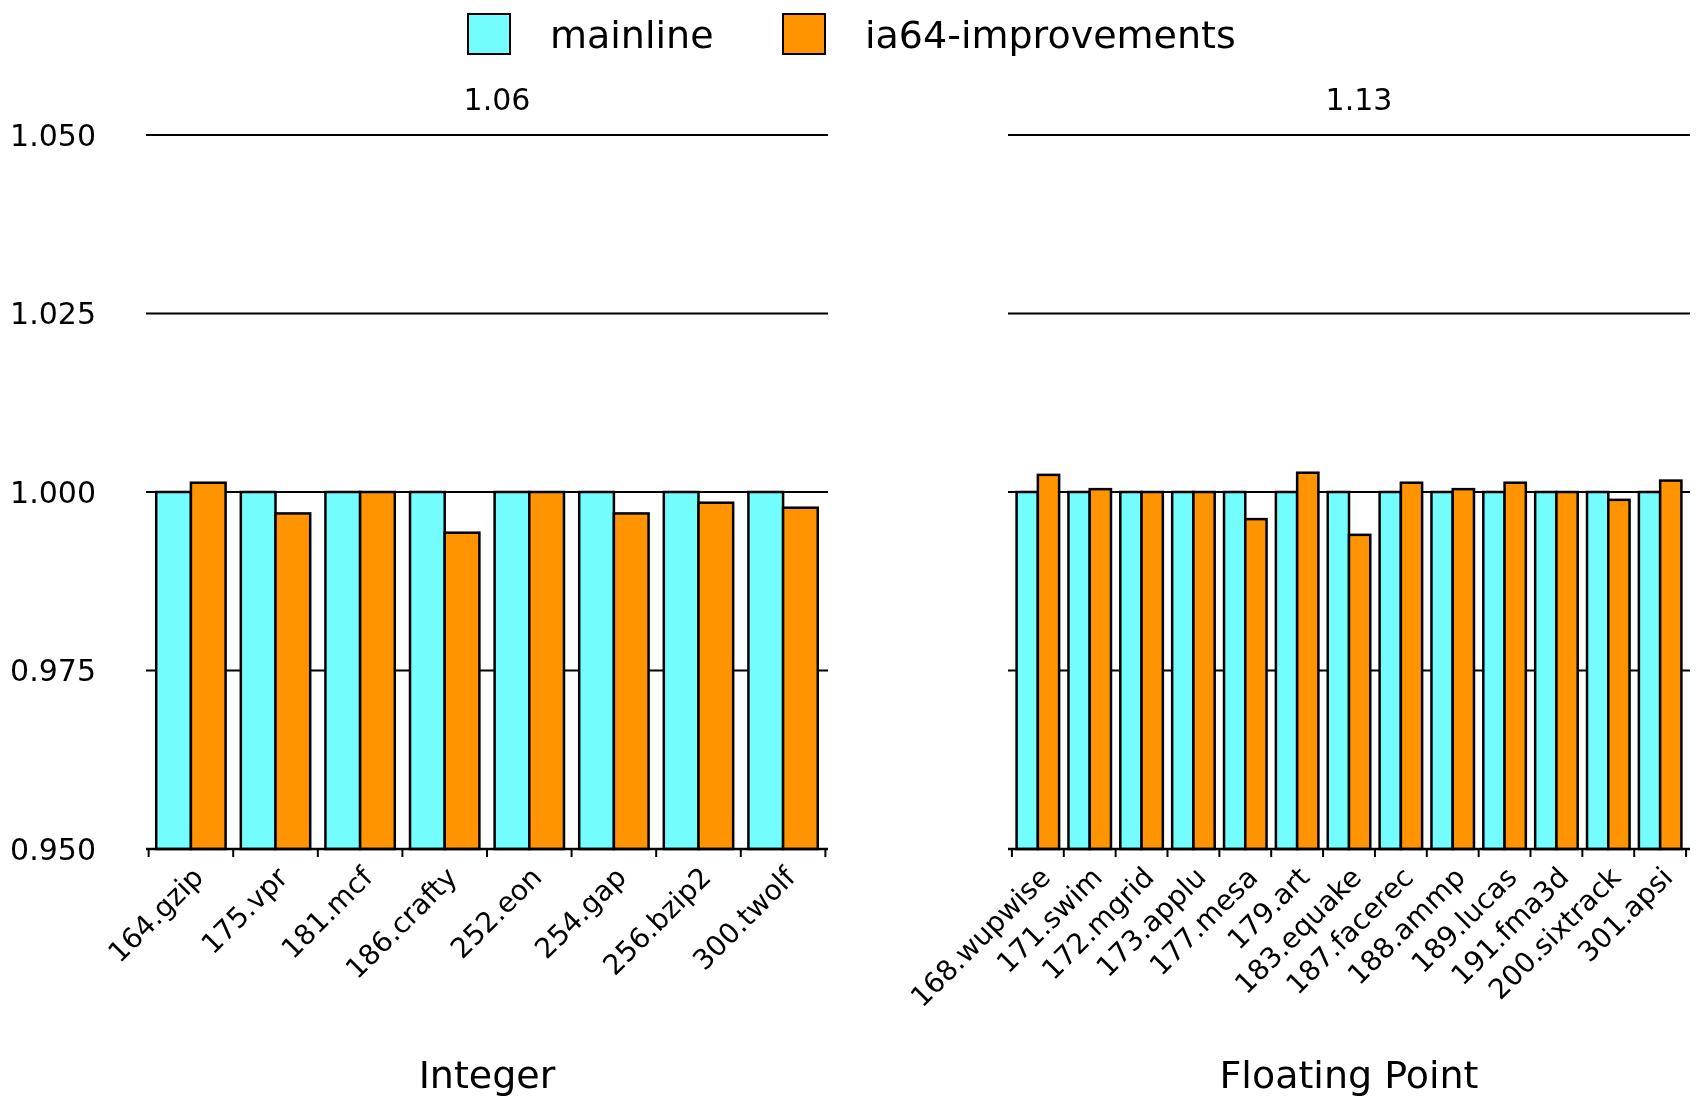  Describe the element at coordinates (1050, 35) in the screenshot. I see `legend-label: ia64-improvements` at that location.